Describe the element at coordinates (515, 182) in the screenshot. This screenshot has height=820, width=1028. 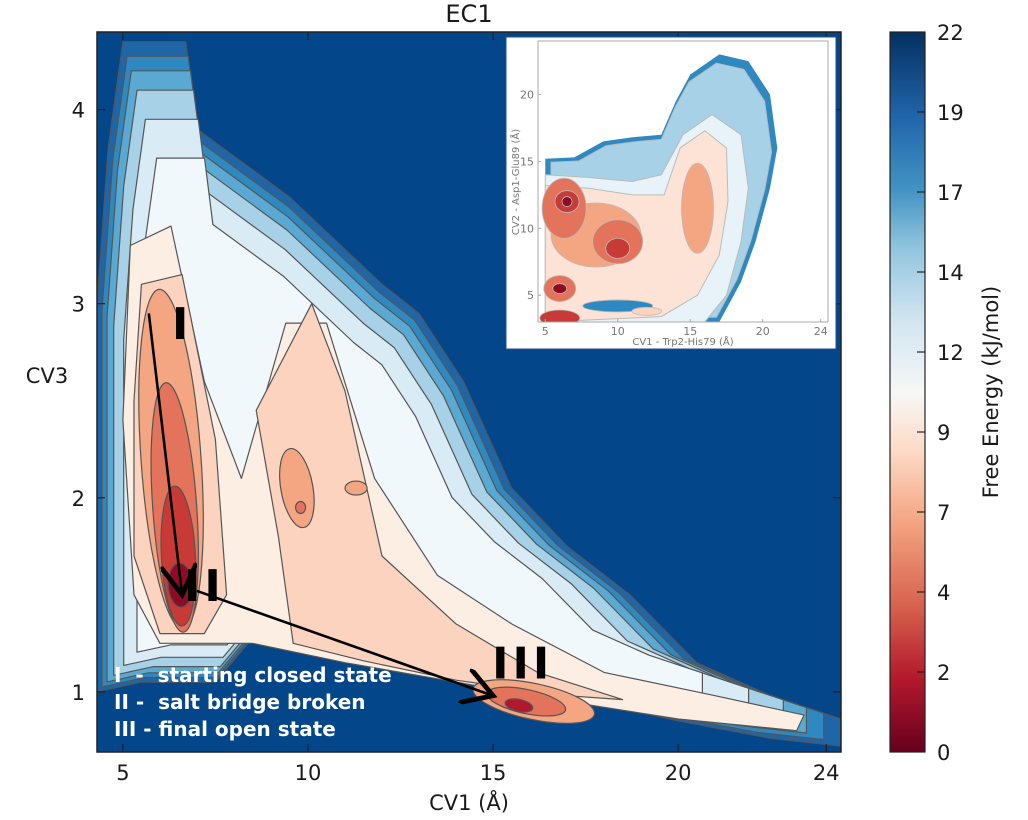
I see `inset-y-axis-label: CV2 - Asp1-Glu89 (Å)` at that location.